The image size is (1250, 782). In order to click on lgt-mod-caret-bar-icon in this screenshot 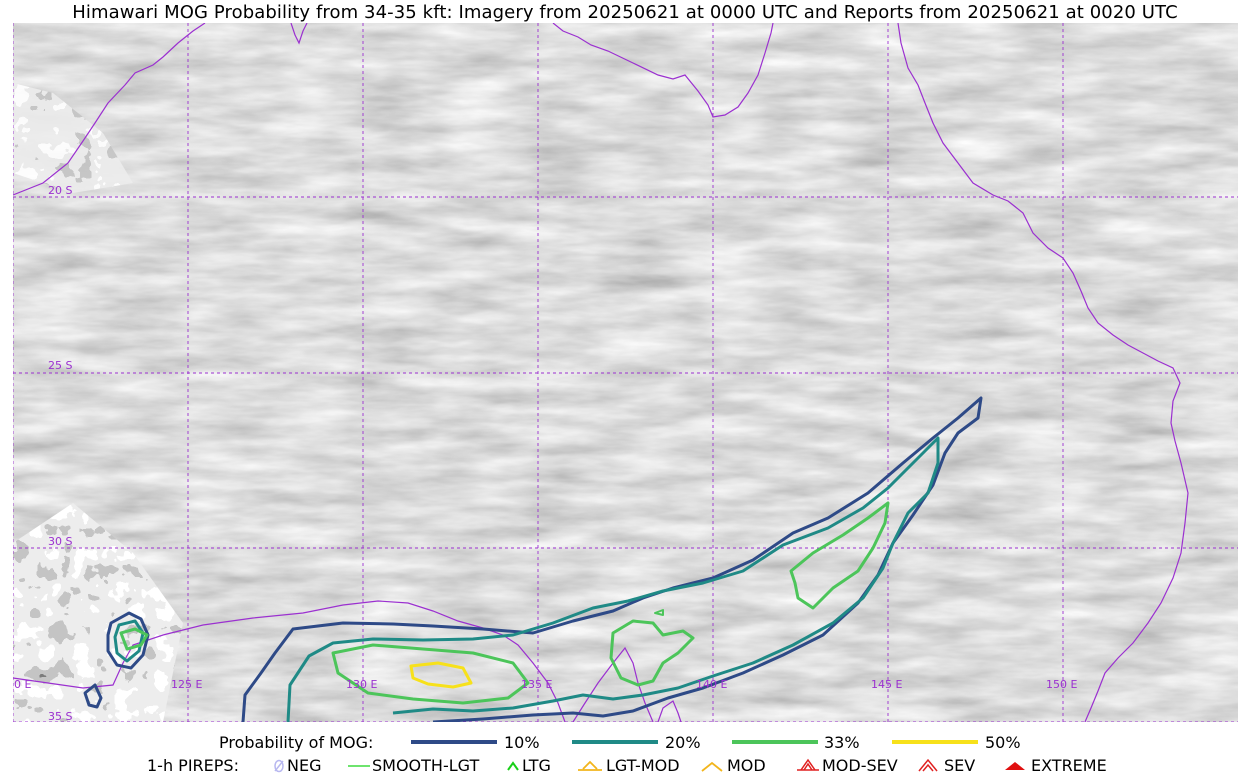, I will do `click(590, 765)`.